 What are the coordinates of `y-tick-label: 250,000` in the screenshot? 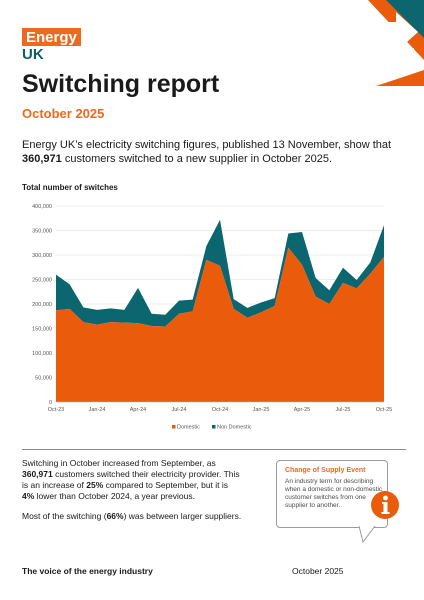 It's located at (42, 281).